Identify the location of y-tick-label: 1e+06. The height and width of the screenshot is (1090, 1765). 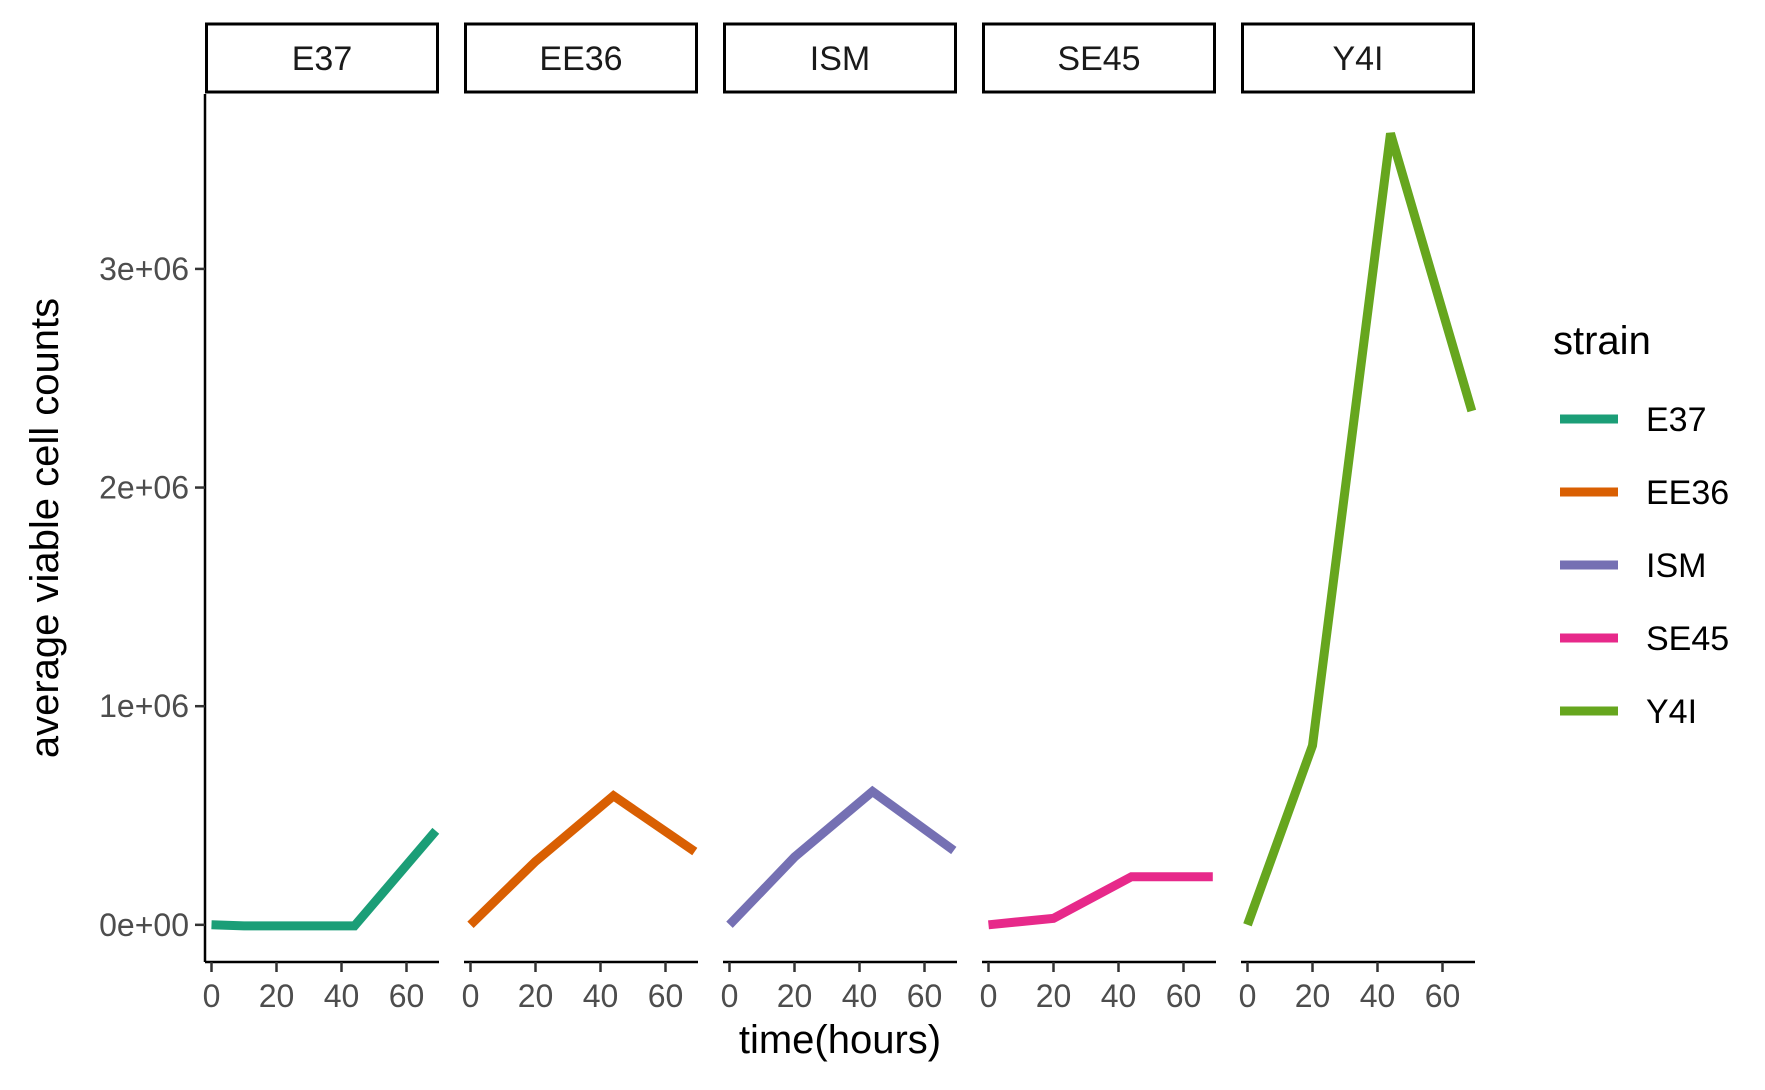
(144, 706).